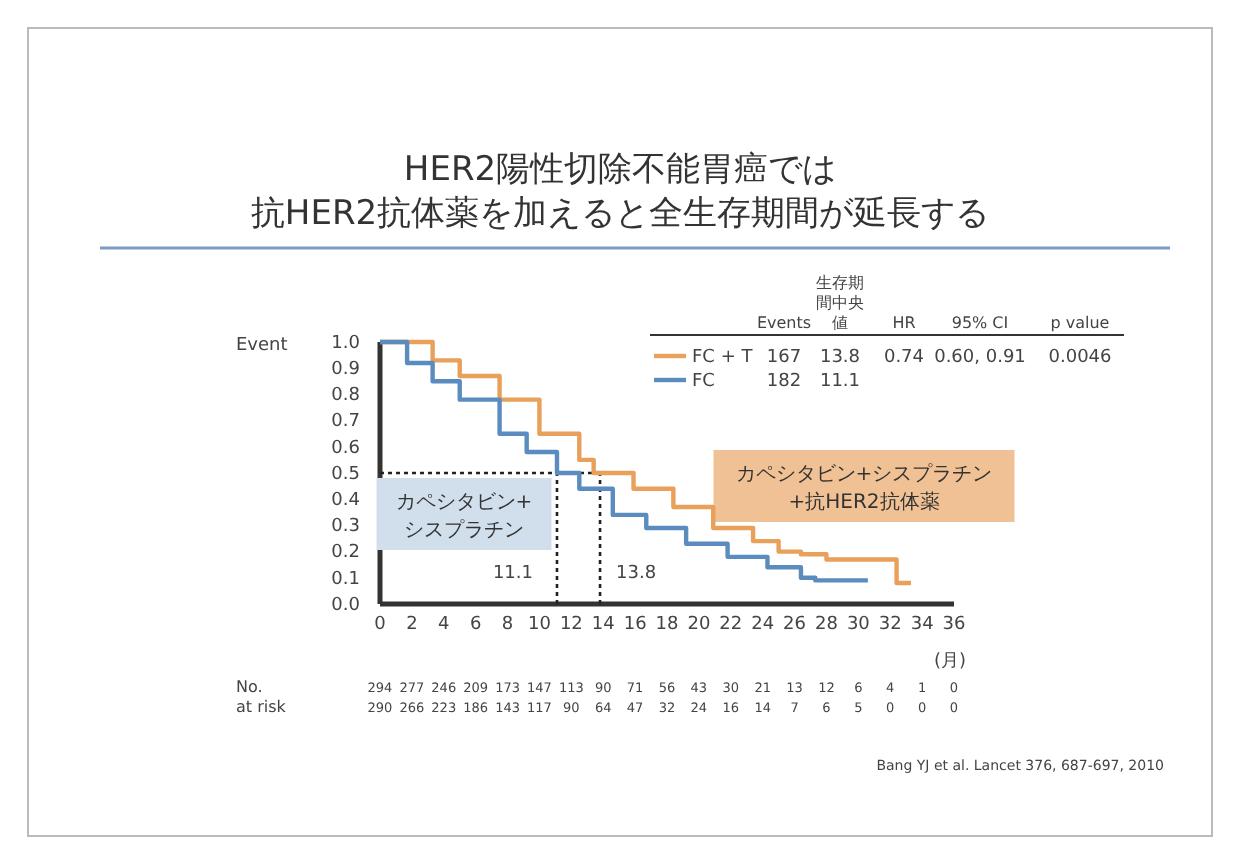  I want to click on x-tick-label: 28, so click(826, 624).